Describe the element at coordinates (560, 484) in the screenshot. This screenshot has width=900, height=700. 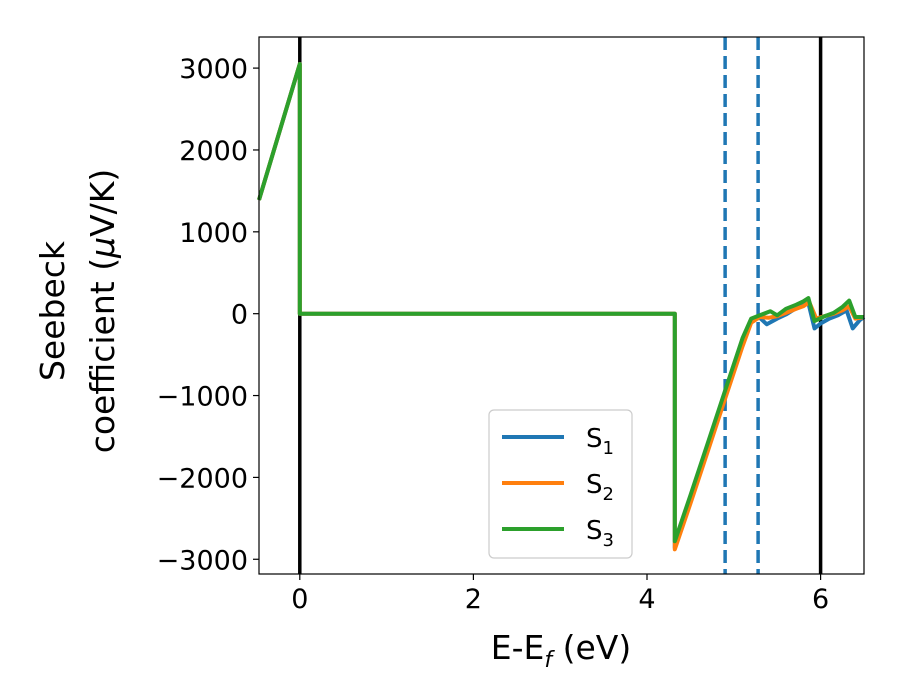
I see `legend: S1 S2 S3` at that location.